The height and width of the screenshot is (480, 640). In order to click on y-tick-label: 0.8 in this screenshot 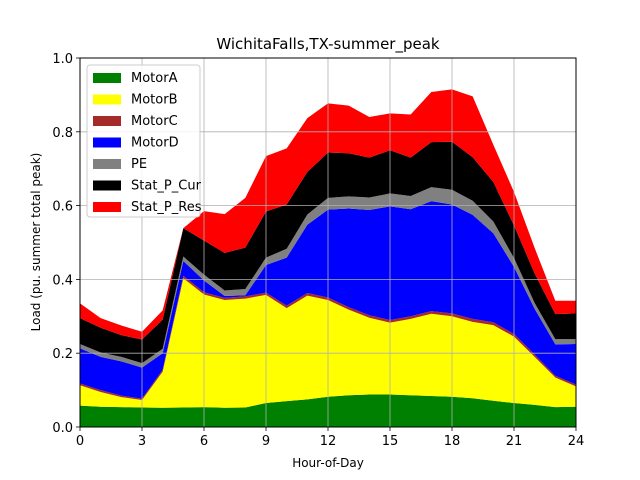, I will do `click(62, 133)`.